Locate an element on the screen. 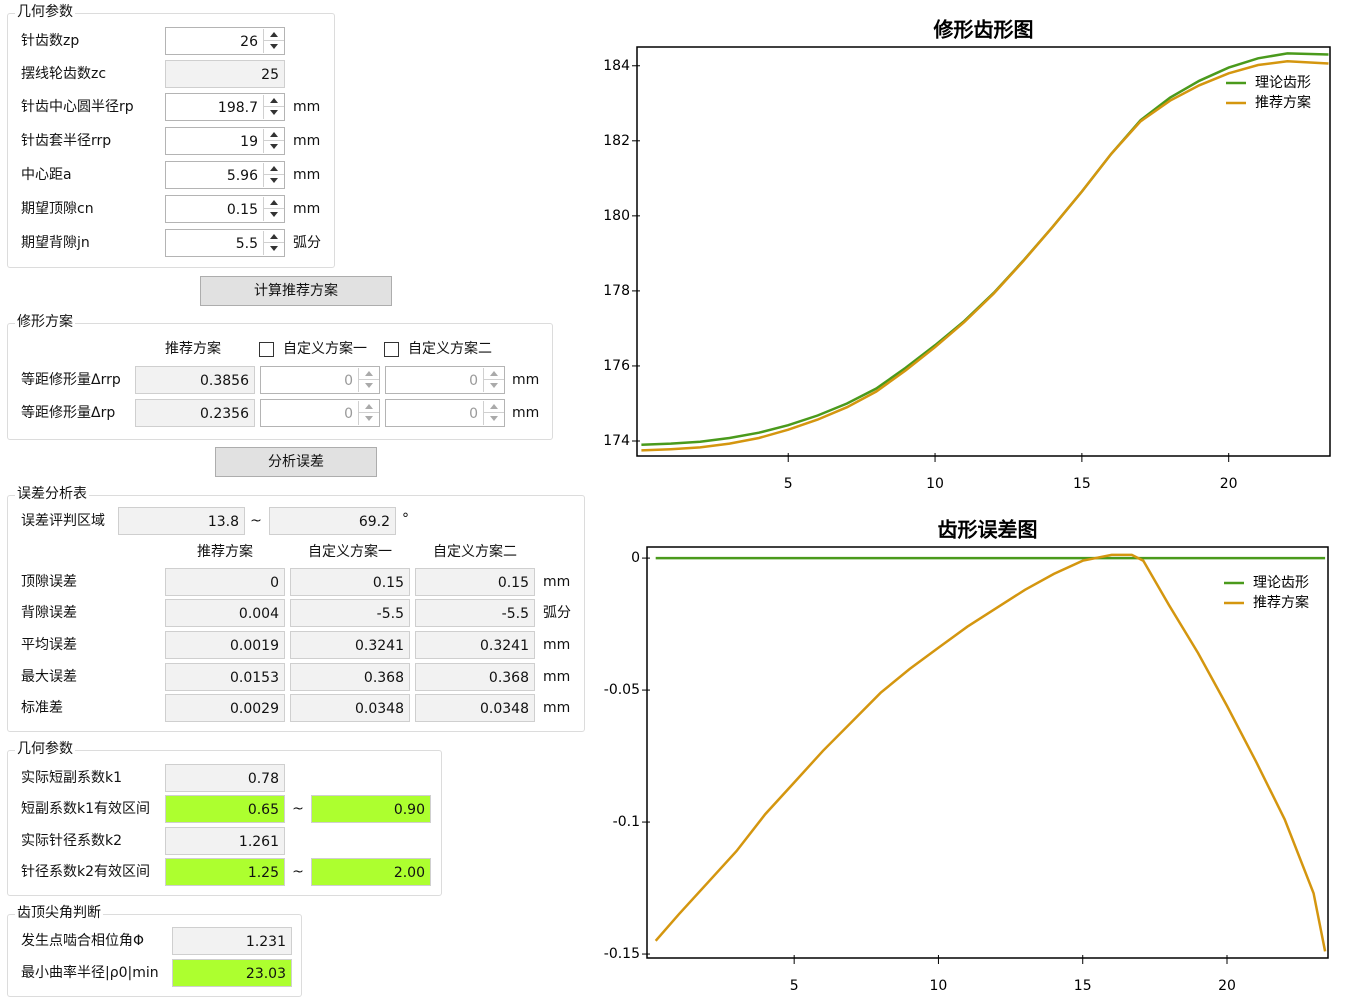 The height and width of the screenshot is (1006, 1365). field-label: 顶隙误差 is located at coordinates (49, 582).